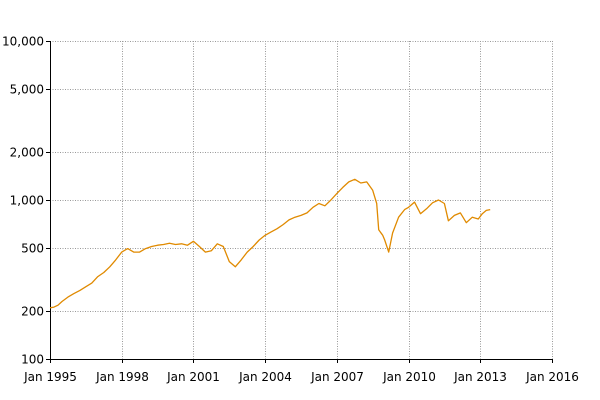 This screenshot has width=600, height=400. I want to click on y-tick-label: 5,000, so click(27, 90).